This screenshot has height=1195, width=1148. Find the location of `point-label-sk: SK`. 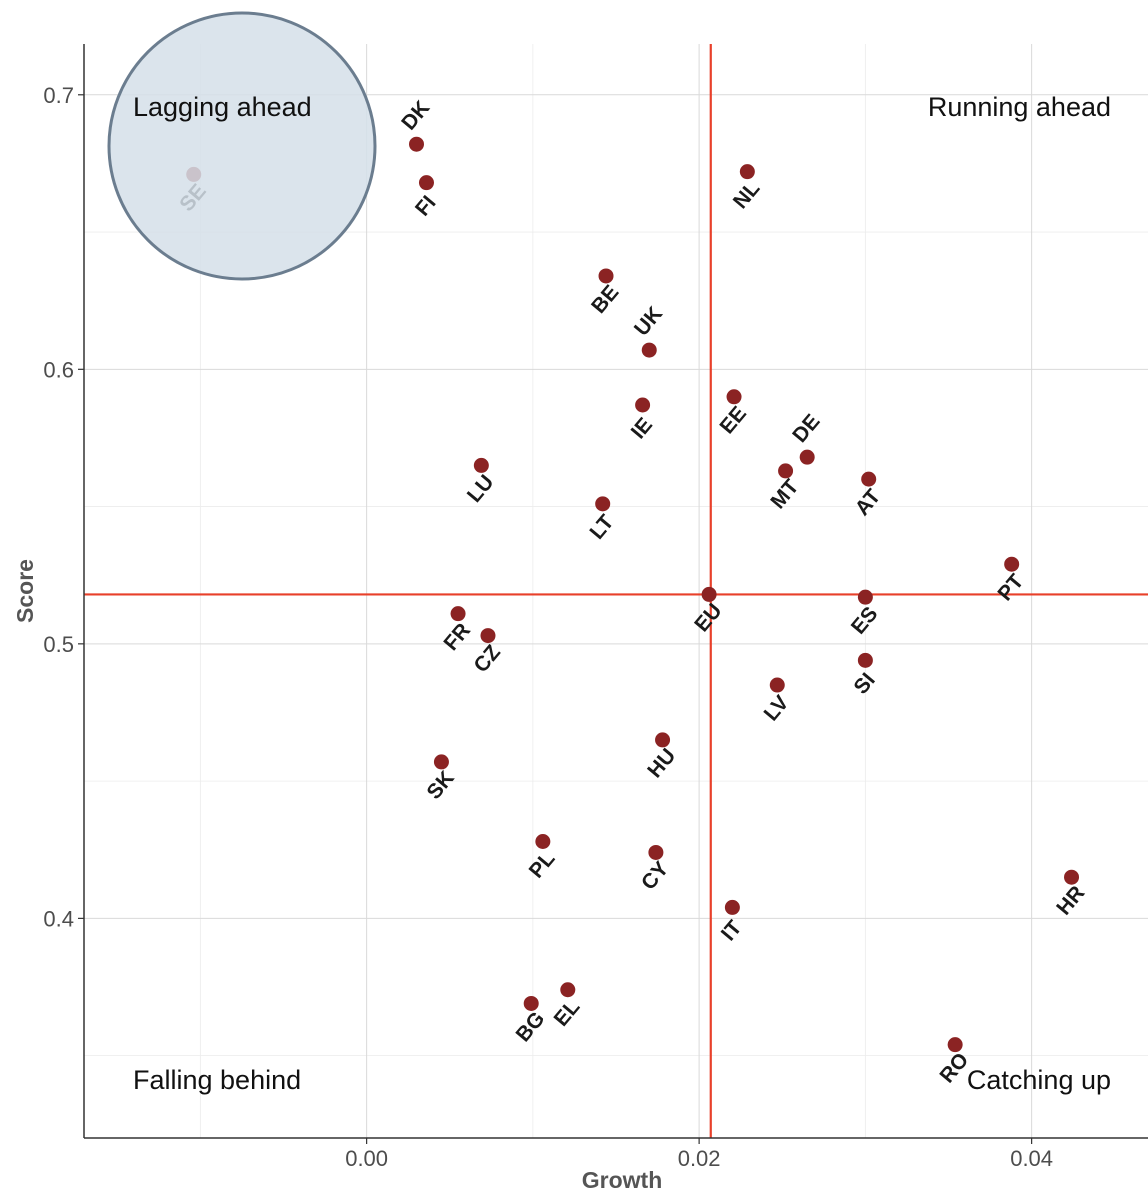

point-label-sk: SK is located at coordinates (441, 785).